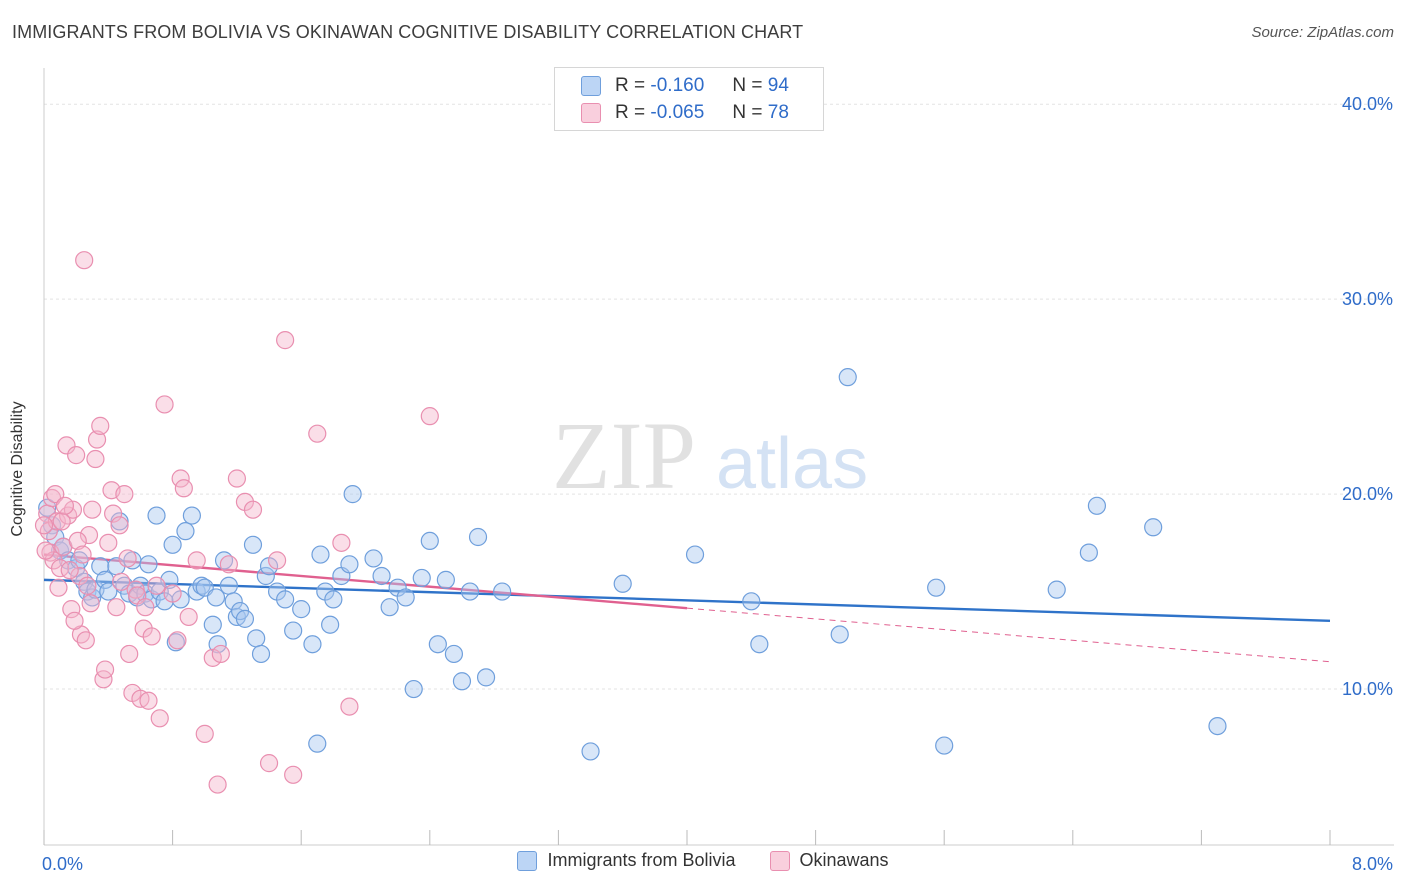 This screenshot has width=1406, height=892. I want to click on trend-lines, so click(687, 608).